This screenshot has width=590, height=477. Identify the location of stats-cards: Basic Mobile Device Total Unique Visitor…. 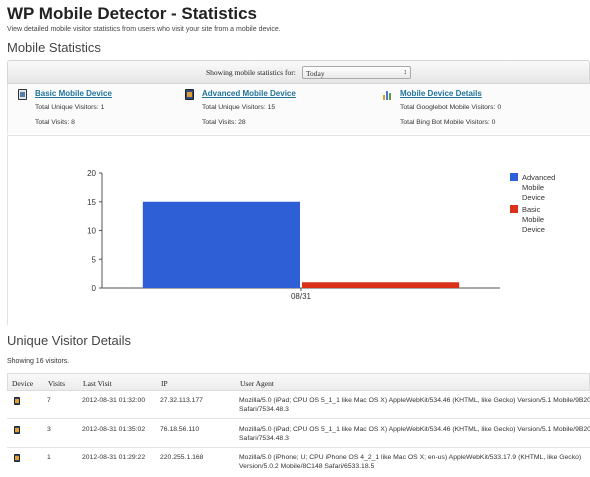
(298, 109).